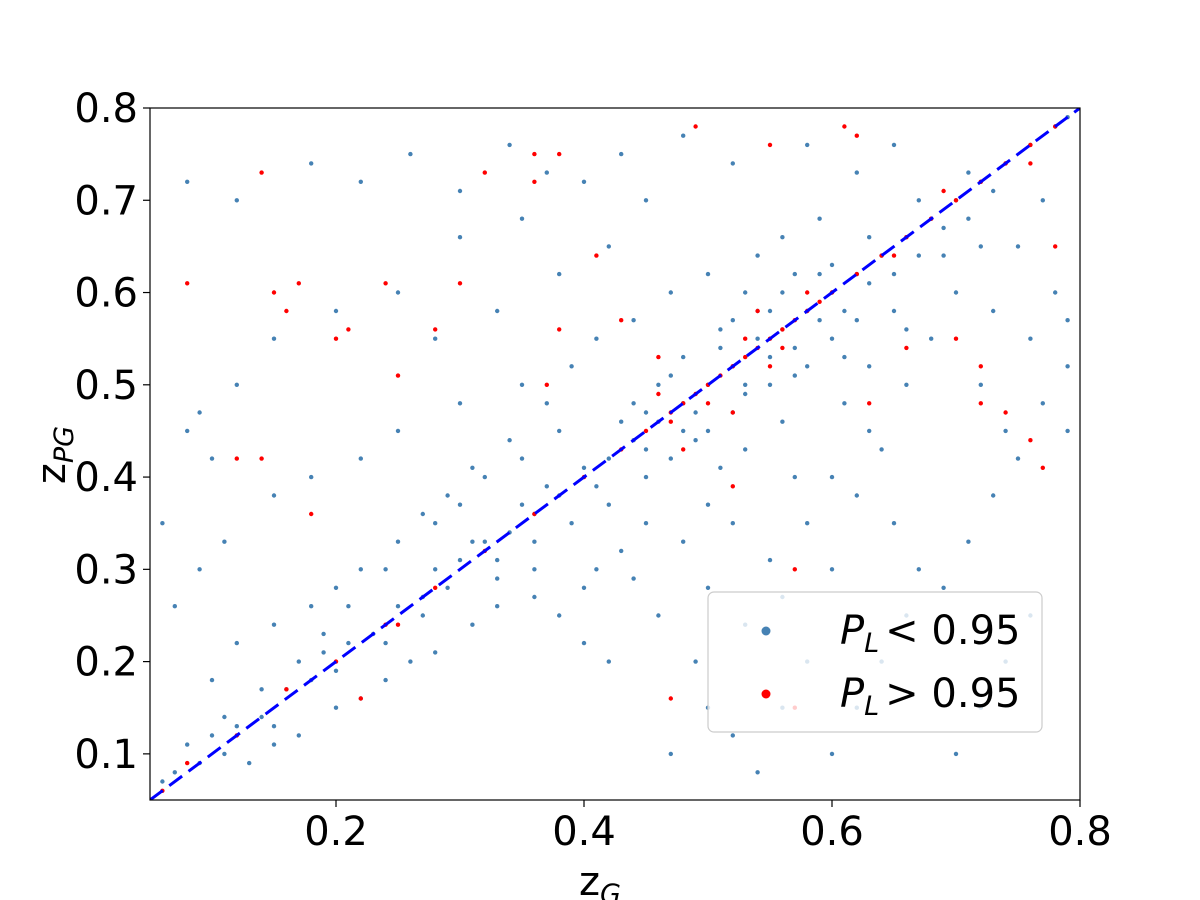 The image size is (1200, 900). I want to click on legend-label-pl-above: PL > 0.95, so click(930, 696).